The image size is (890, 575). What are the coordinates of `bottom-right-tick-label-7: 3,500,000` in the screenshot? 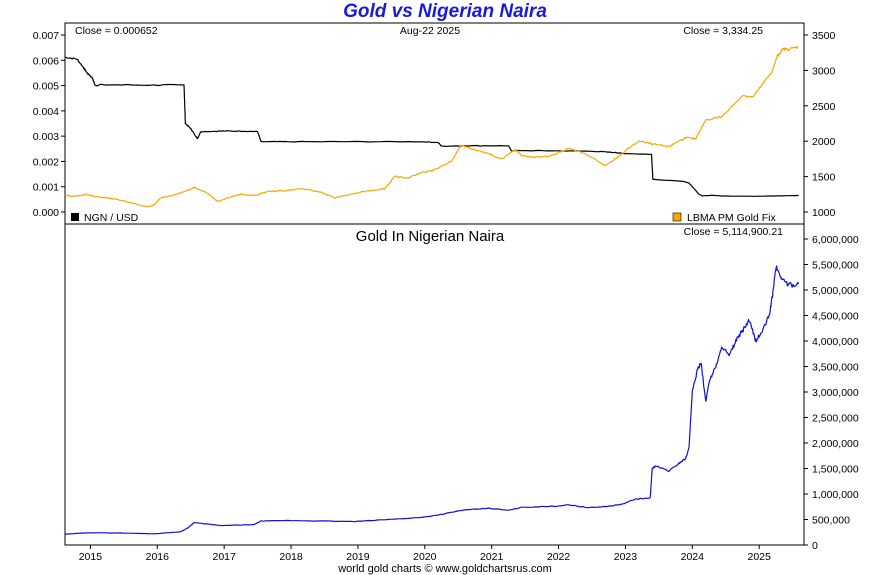 It's located at (835, 368).